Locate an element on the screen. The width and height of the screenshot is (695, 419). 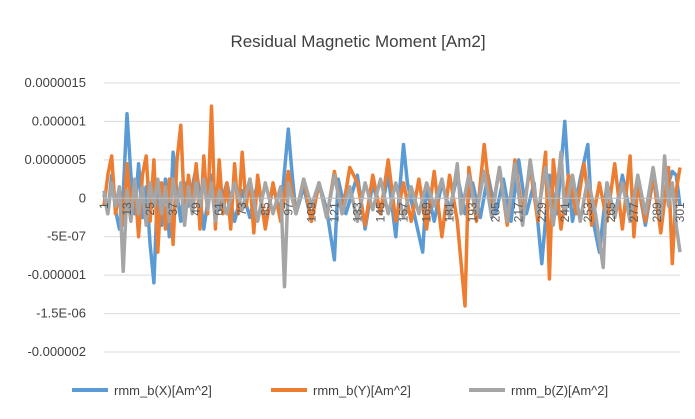
legend-label: rmm_b(Z)[Am^2] is located at coordinates (559, 390).